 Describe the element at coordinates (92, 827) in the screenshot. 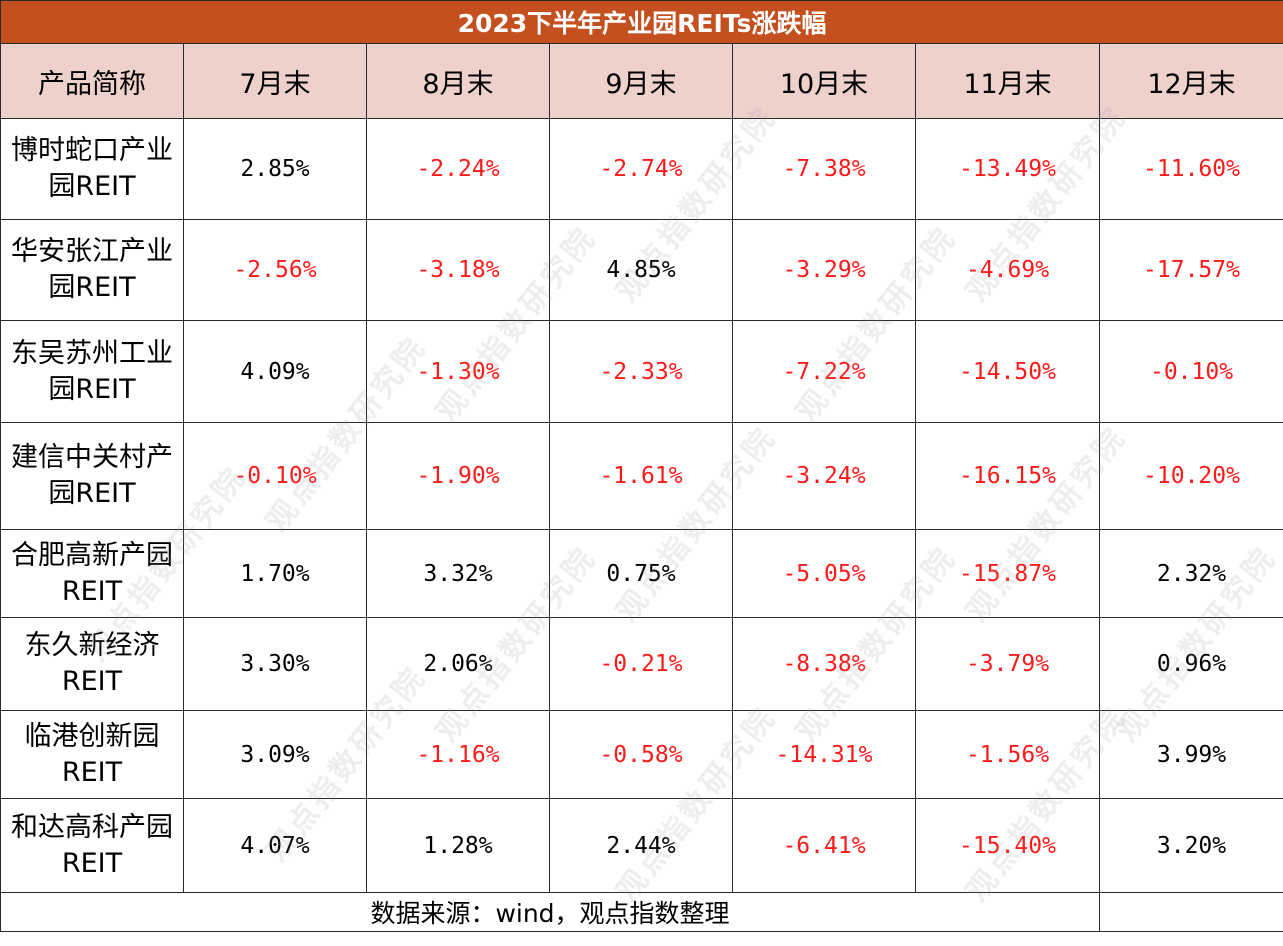

I see `product-name-line1: 和达高科产园` at that location.